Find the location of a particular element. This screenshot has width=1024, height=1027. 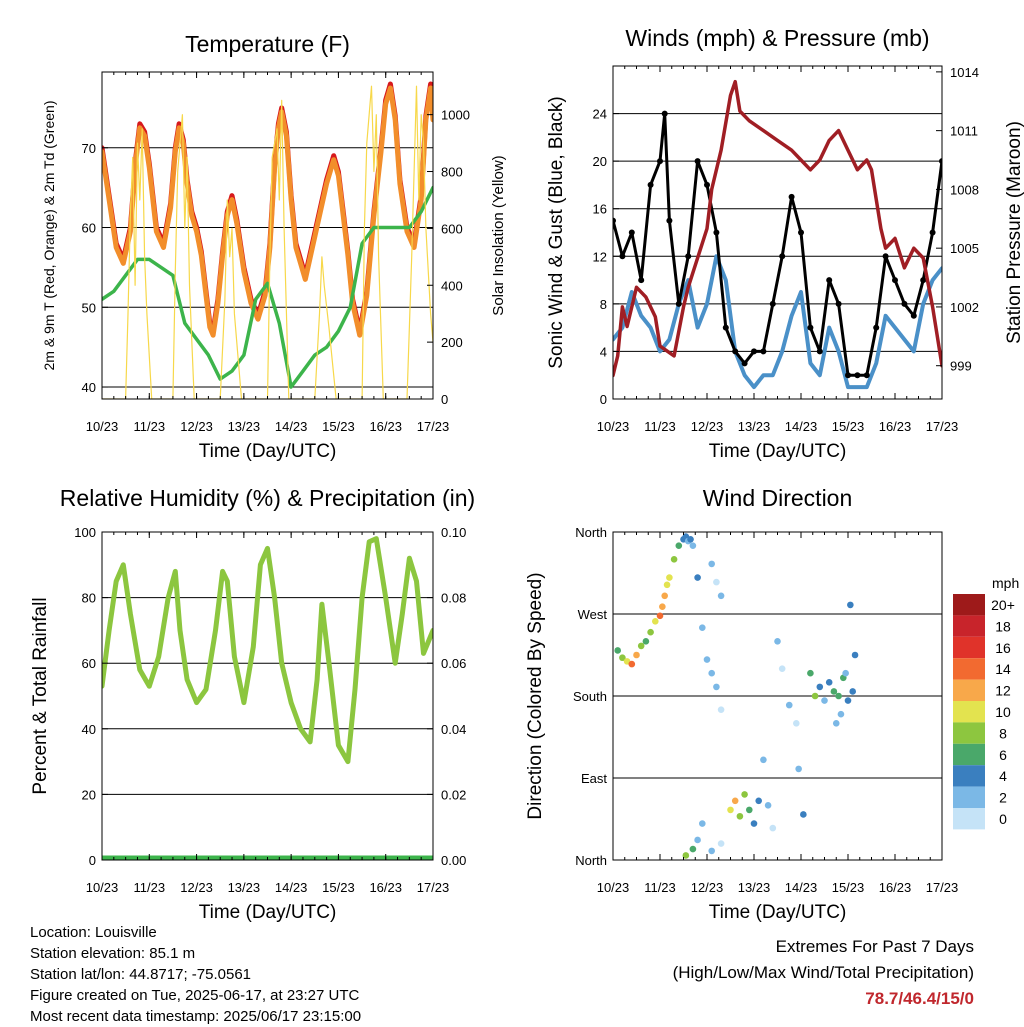

x-tick-label: 14/23 is located at coordinates (291, 887).